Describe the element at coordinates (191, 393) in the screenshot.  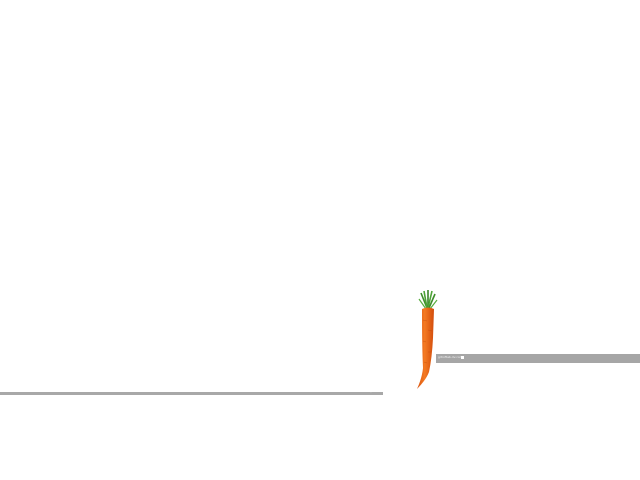
I see `left-progress-bar` at that location.